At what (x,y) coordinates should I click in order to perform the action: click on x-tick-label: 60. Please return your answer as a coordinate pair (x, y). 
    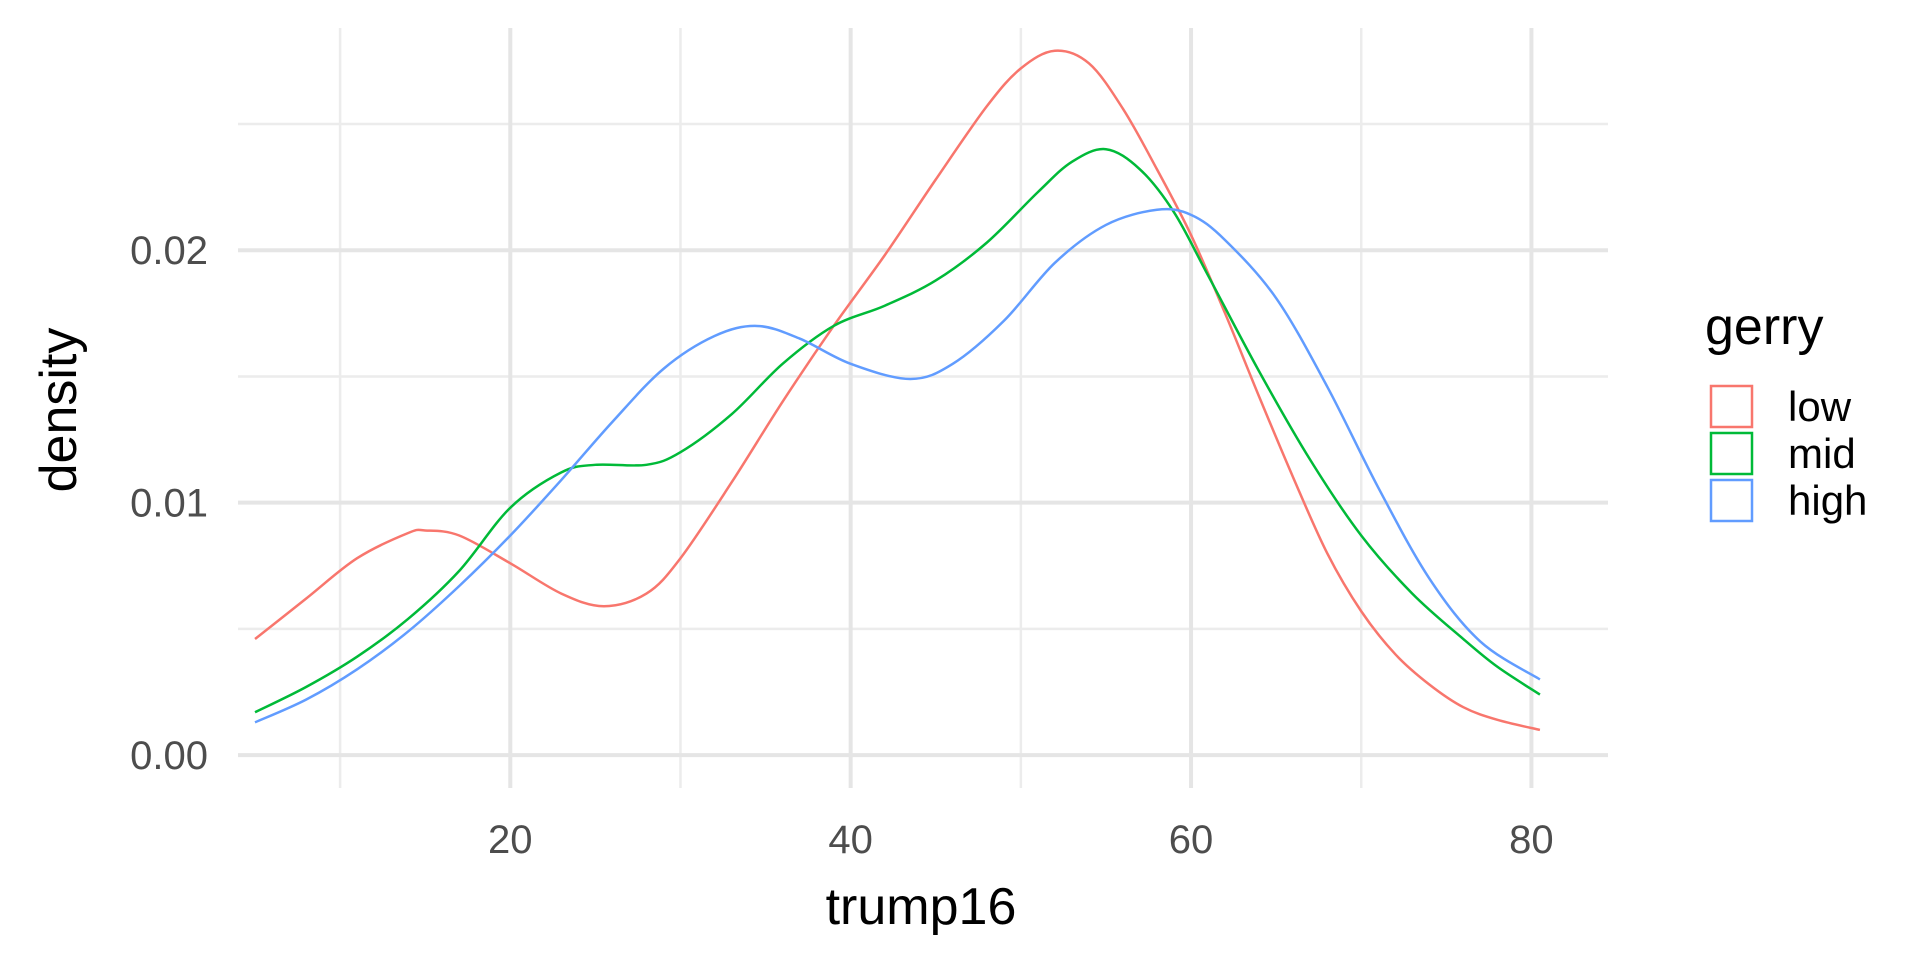
    Looking at the image, I should click on (1191, 840).